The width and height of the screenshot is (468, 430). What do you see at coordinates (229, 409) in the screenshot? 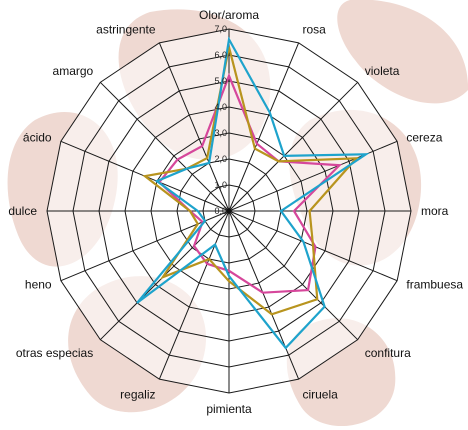
I see `axis-label: pimienta` at bounding box center [229, 409].